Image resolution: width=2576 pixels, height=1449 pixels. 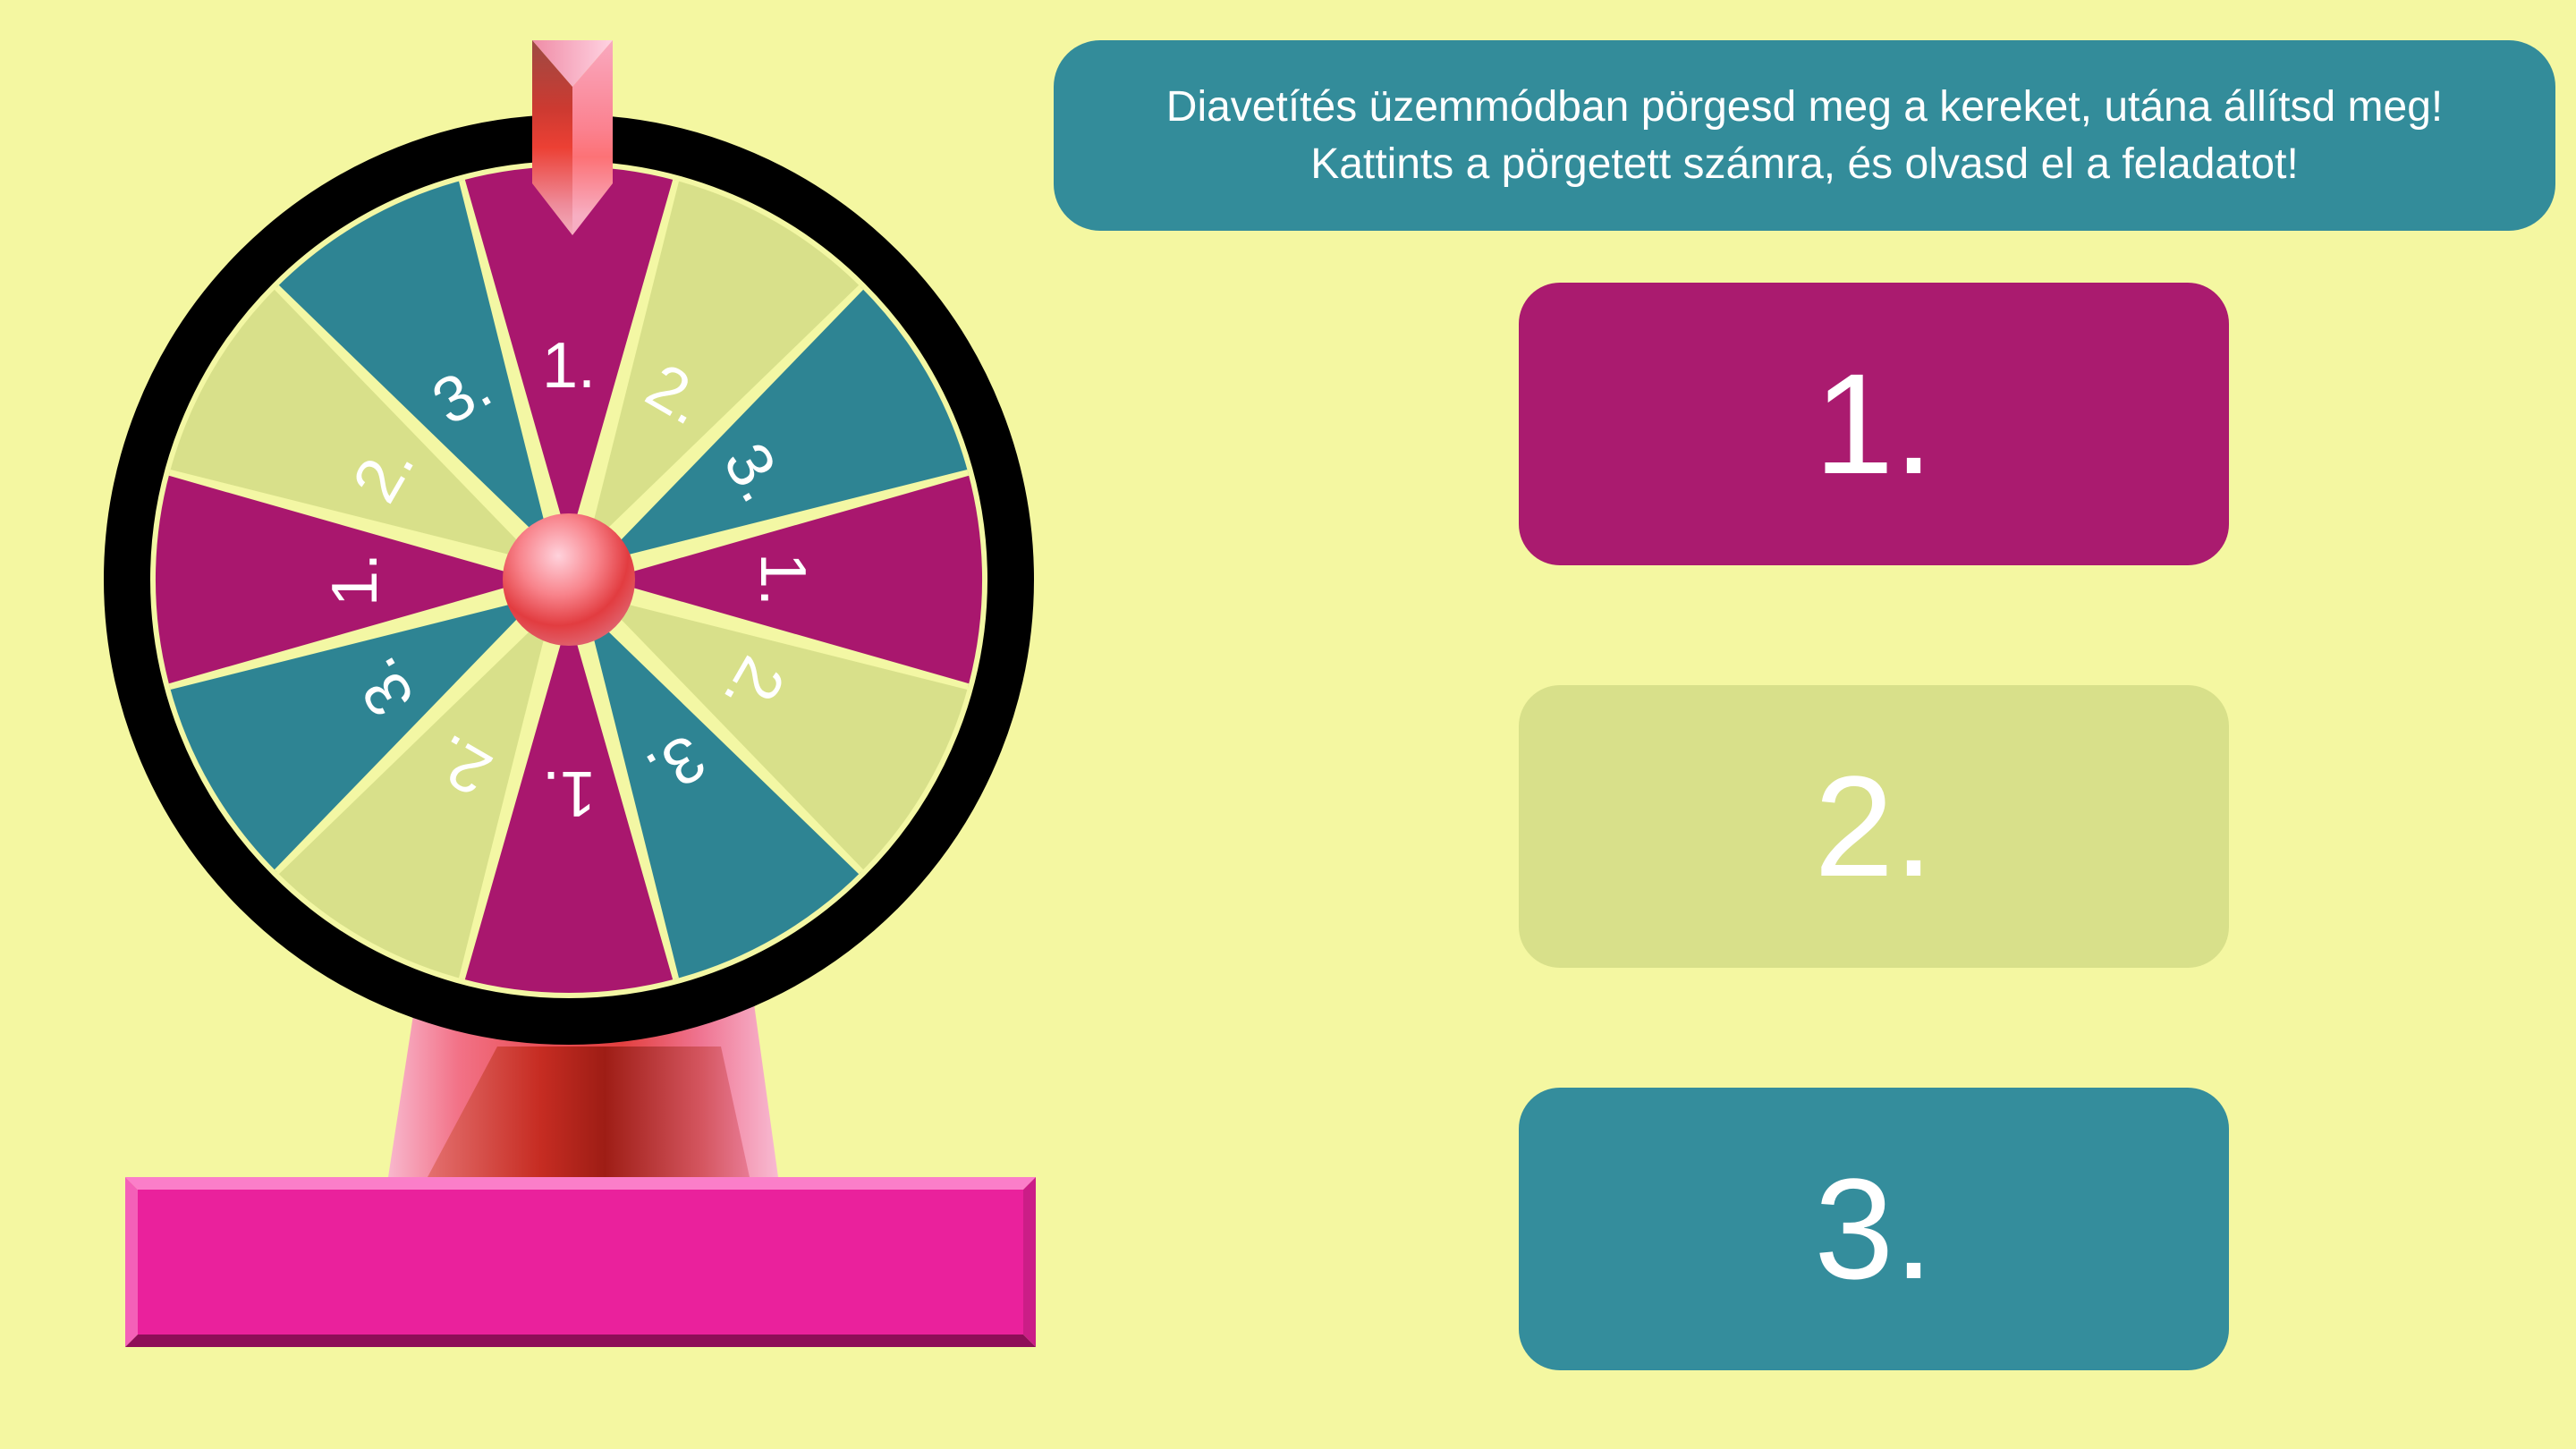 I want to click on answer-button-1-label: 1., so click(x=1874, y=423).